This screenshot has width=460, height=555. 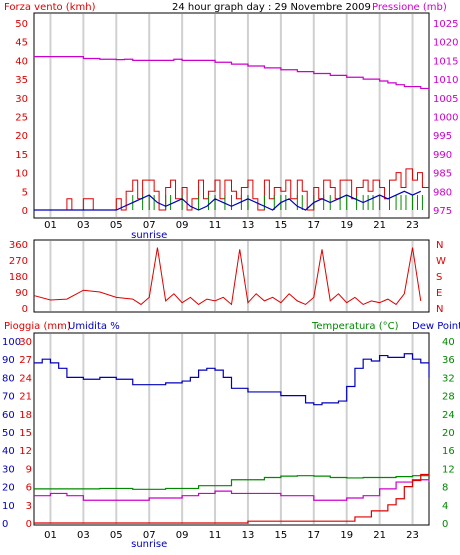 What do you see at coordinates (445, 118) in the screenshot?
I see `pressure-tick-1000: 1000` at bounding box center [445, 118].